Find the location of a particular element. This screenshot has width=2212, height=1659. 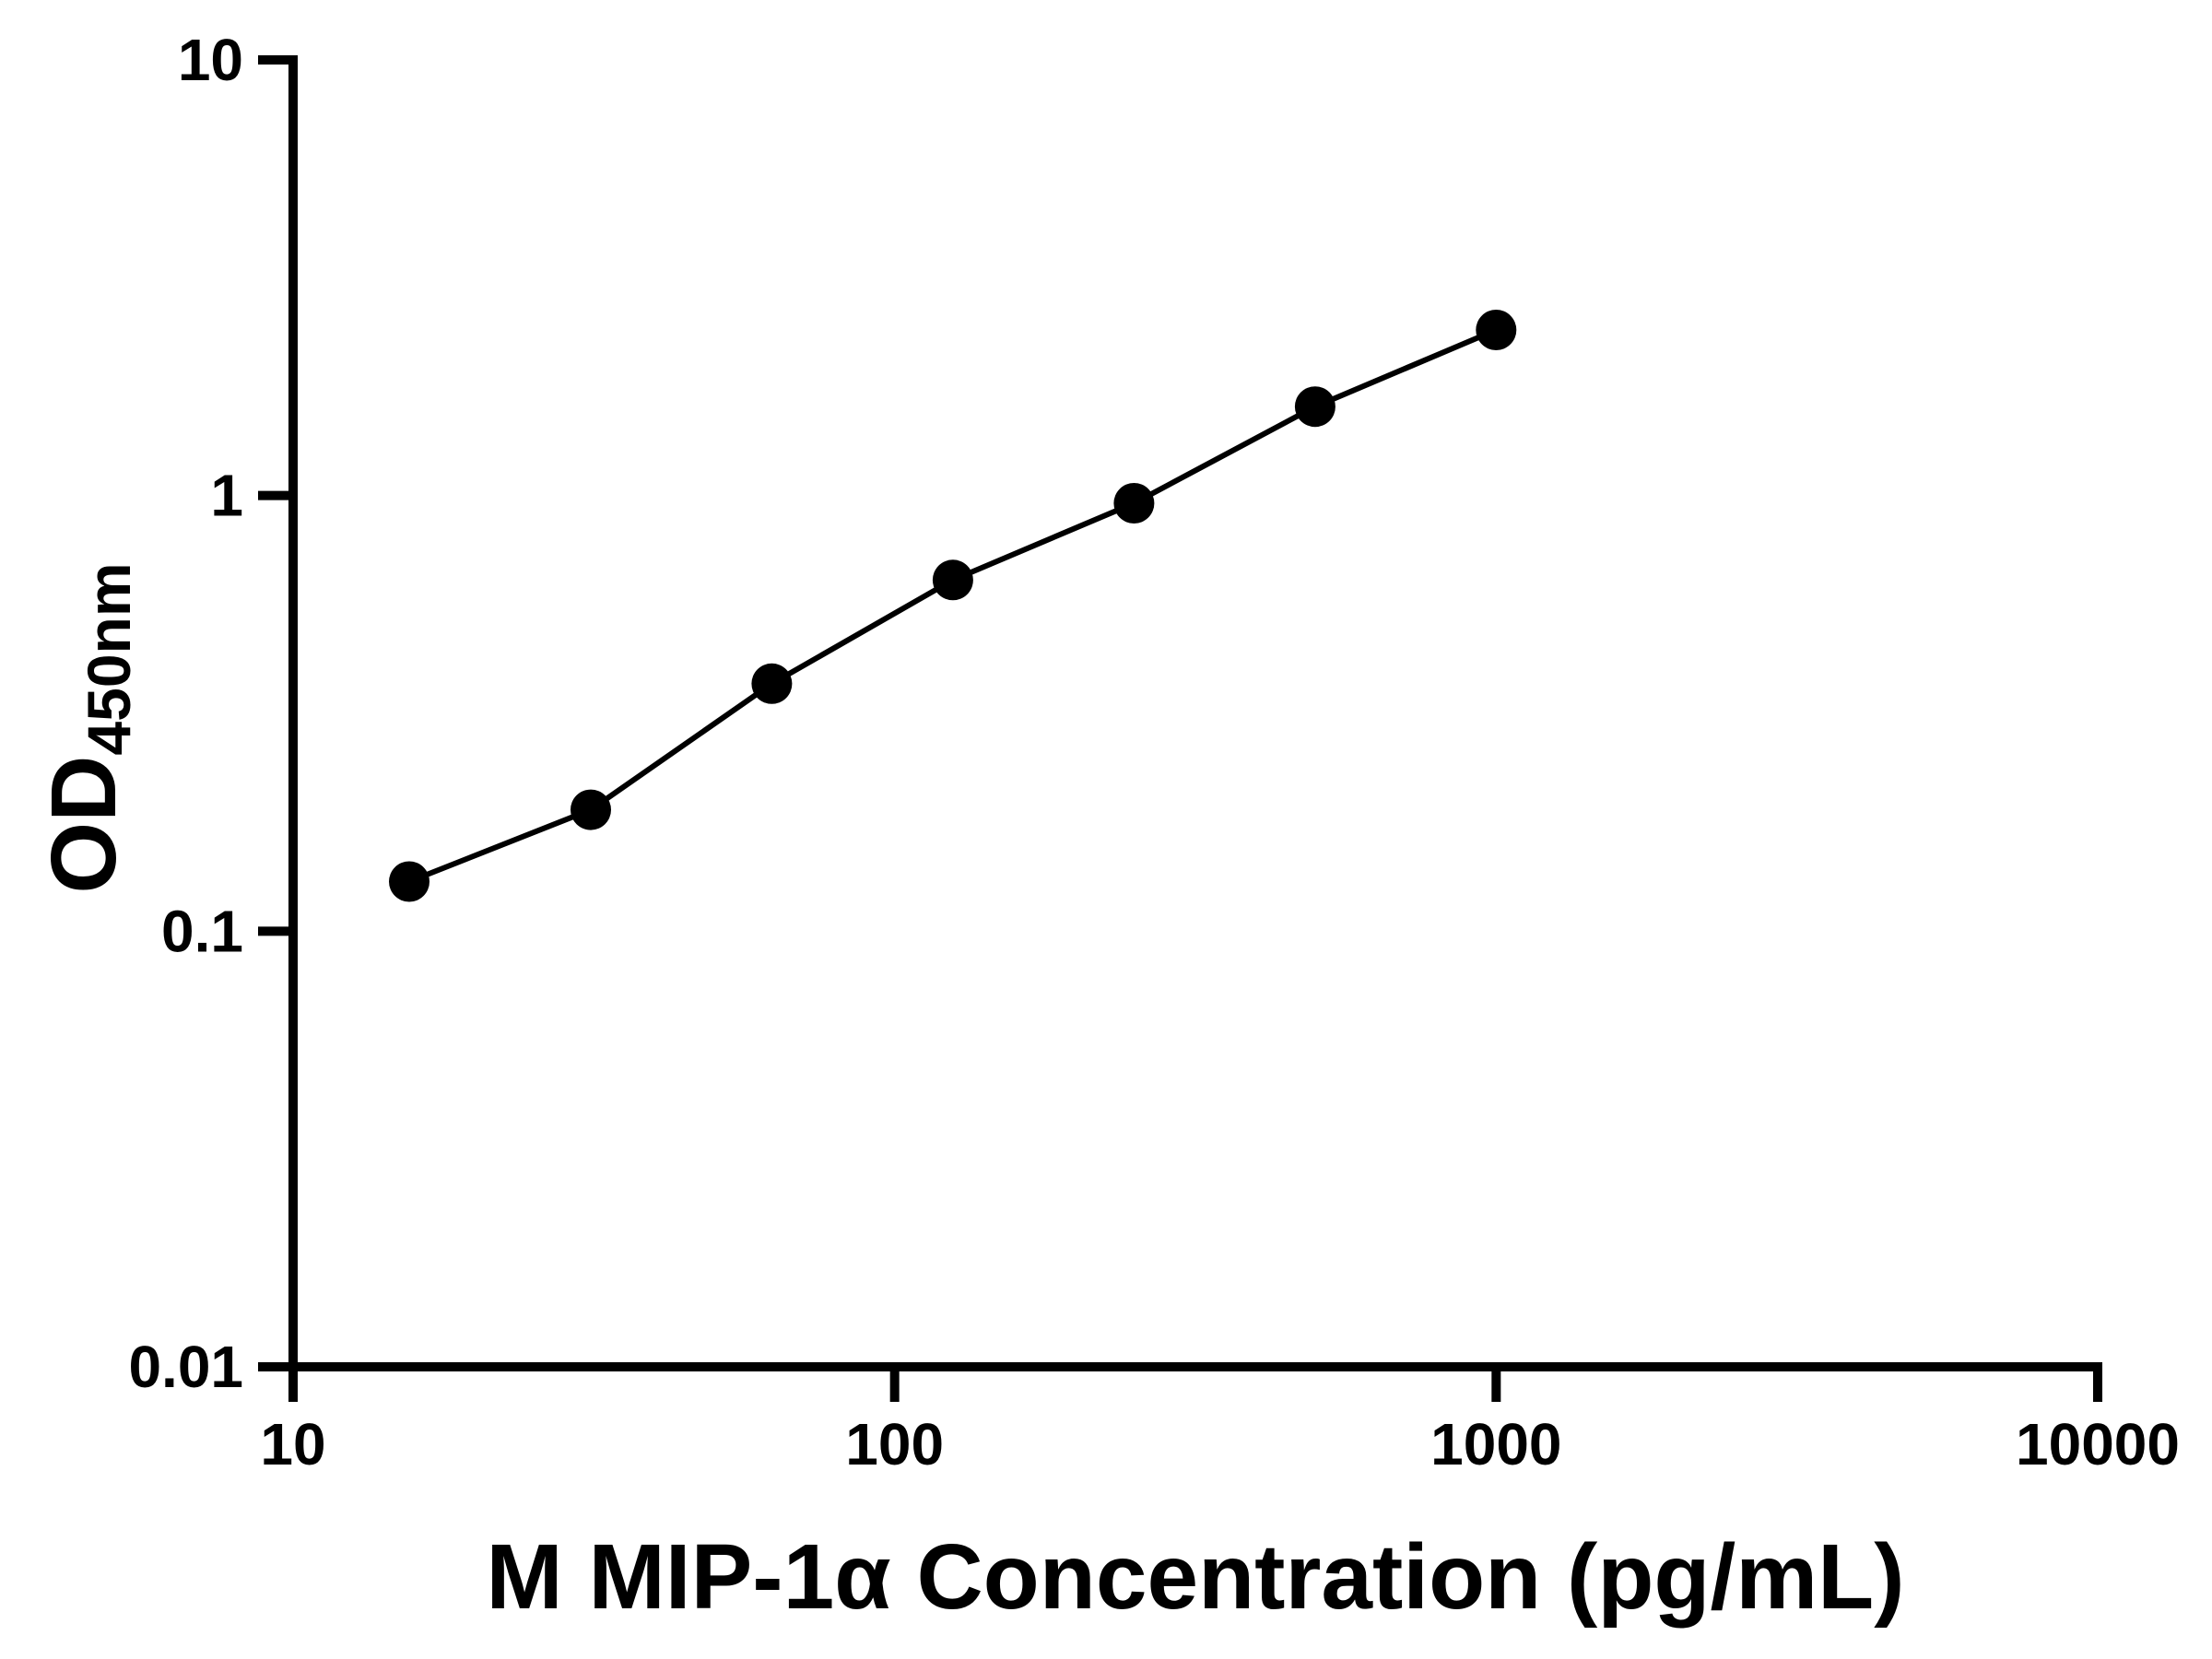

y-tick-label: 0.01 is located at coordinates (185, 1367).